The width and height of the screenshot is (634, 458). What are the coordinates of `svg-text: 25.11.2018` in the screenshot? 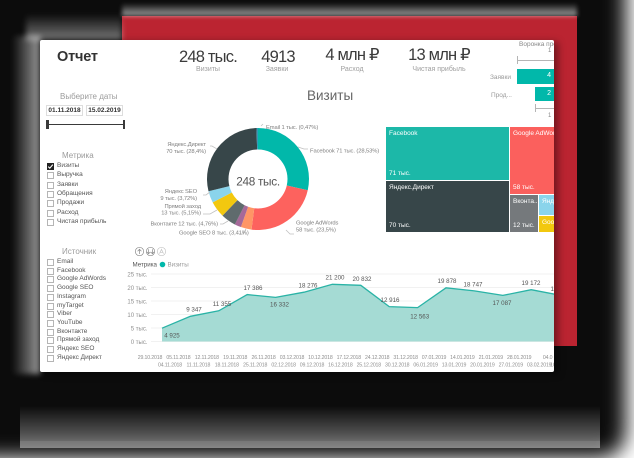 It's located at (255, 366).